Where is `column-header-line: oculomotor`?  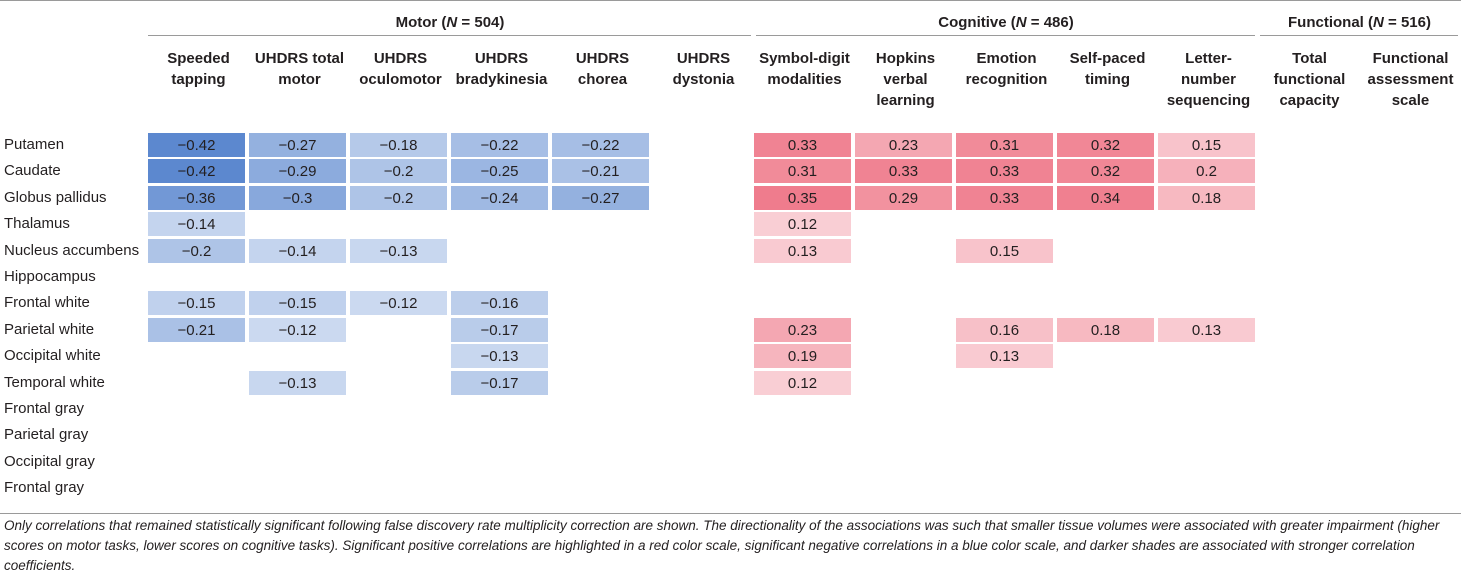 column-header-line: oculomotor is located at coordinates (400, 79).